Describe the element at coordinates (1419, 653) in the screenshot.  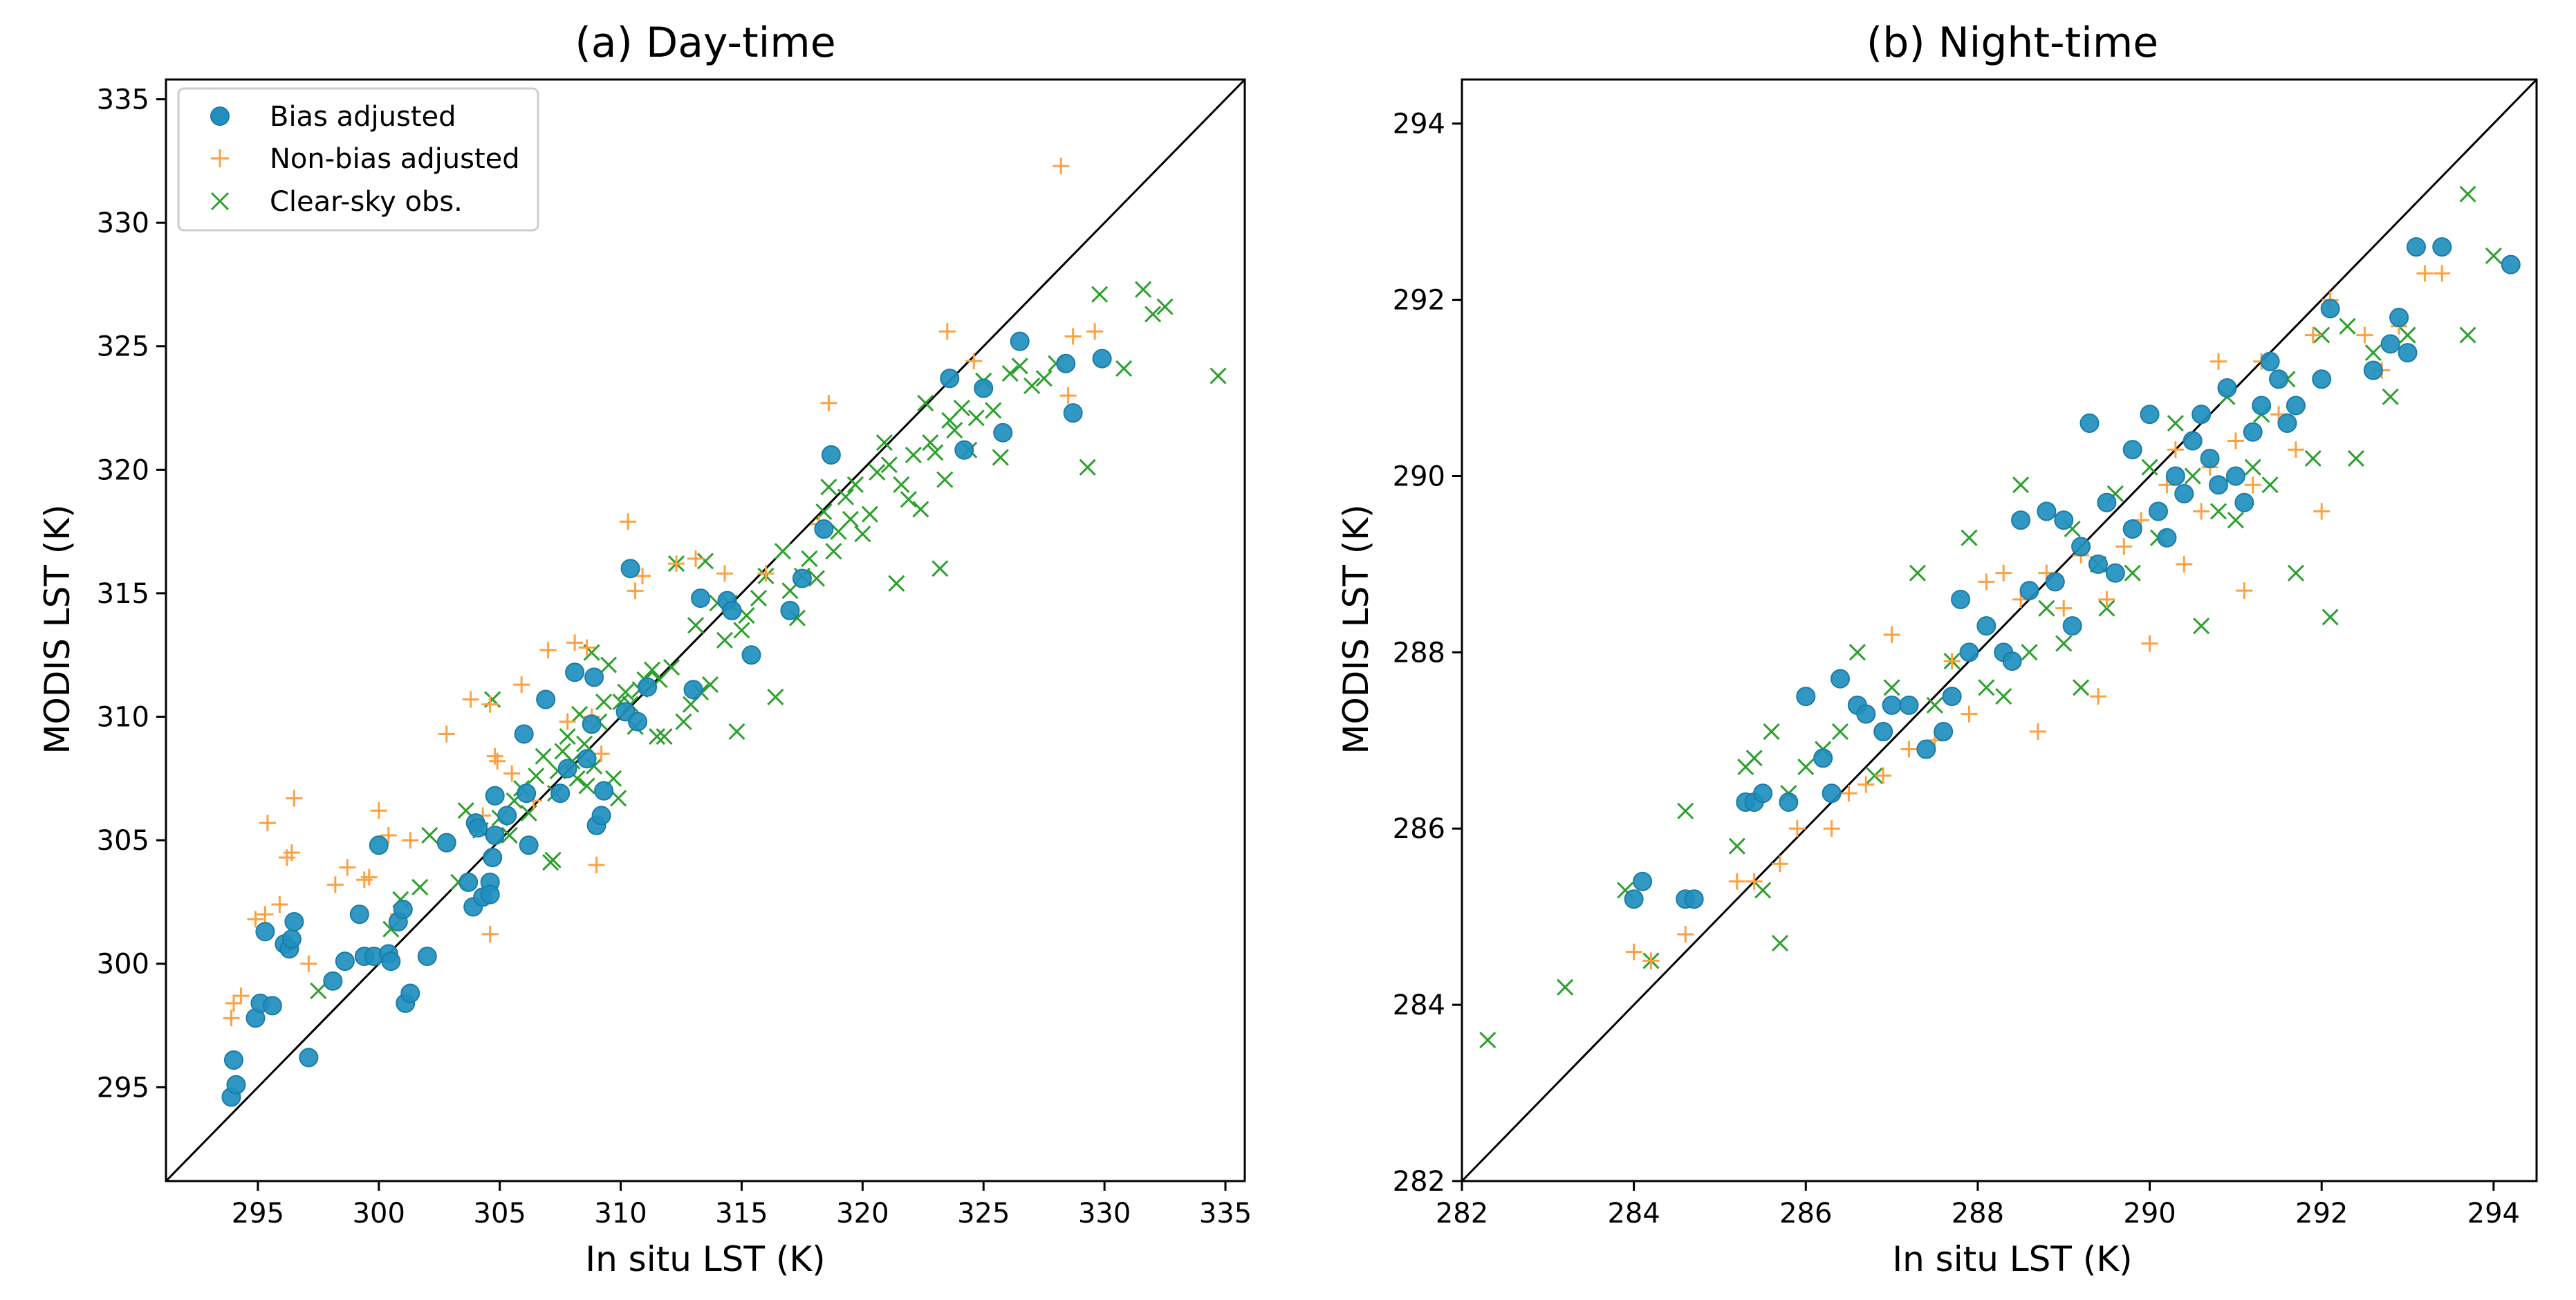
I see `y-tick-label-night: 288` at that location.